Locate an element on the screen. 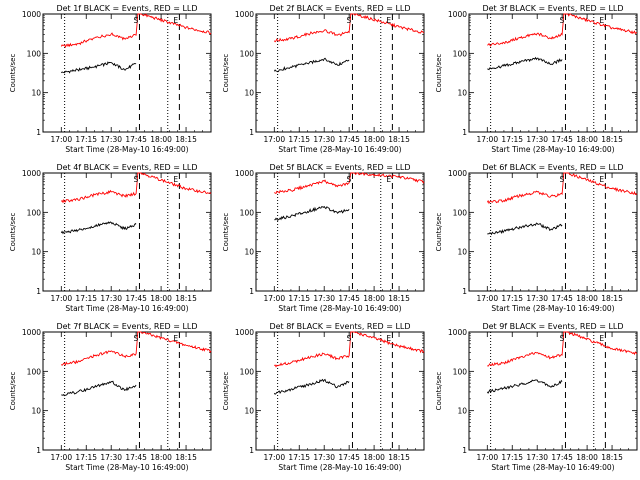 The height and width of the screenshot is (480, 640). panel-title: Det 2f BLACK = Events, RED = LLD is located at coordinates (339, 8).